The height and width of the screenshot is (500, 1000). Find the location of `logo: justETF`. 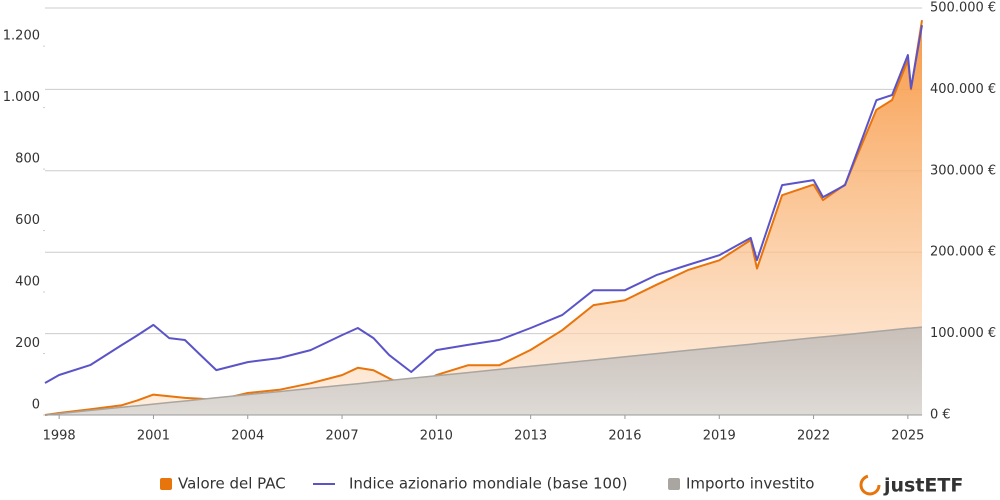

logo: justETF is located at coordinates (911, 485).